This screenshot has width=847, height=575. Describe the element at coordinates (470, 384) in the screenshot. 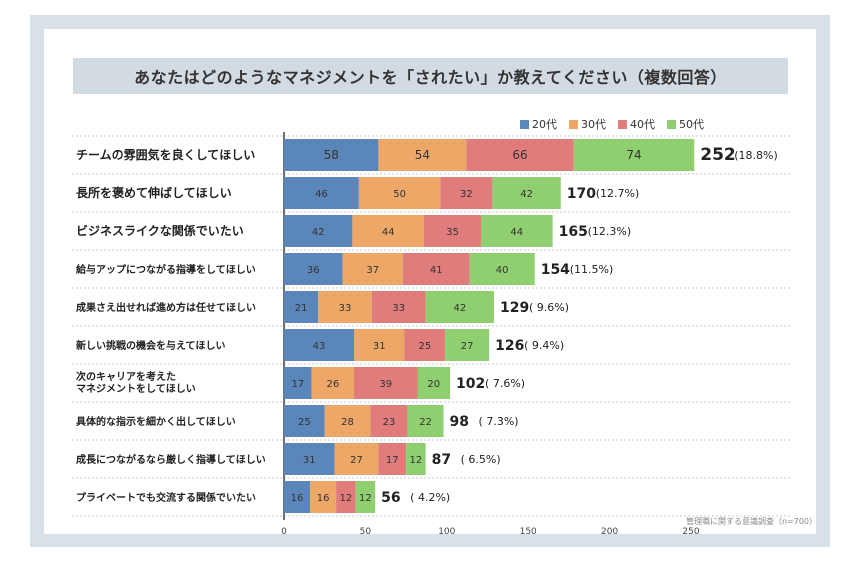

I see `total-label: 102` at that location.